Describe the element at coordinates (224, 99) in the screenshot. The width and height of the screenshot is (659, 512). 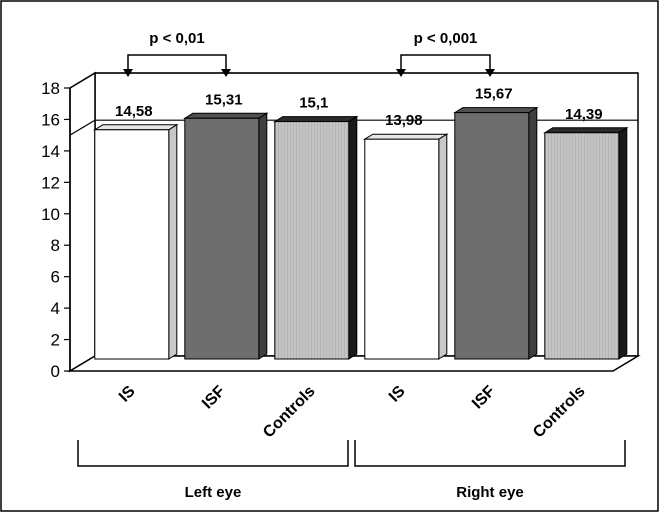
I see `value-label: 15,31` at that location.